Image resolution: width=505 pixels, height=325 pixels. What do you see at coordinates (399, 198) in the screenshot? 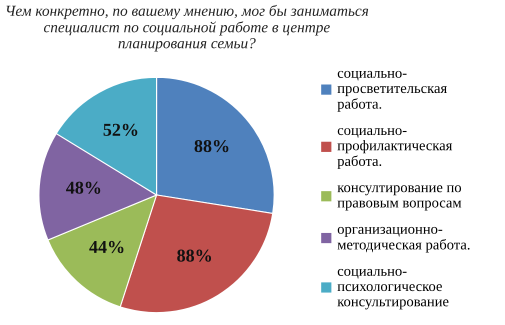
I see `legend-label: консултирование по правовым вопросам` at bounding box center [399, 198].